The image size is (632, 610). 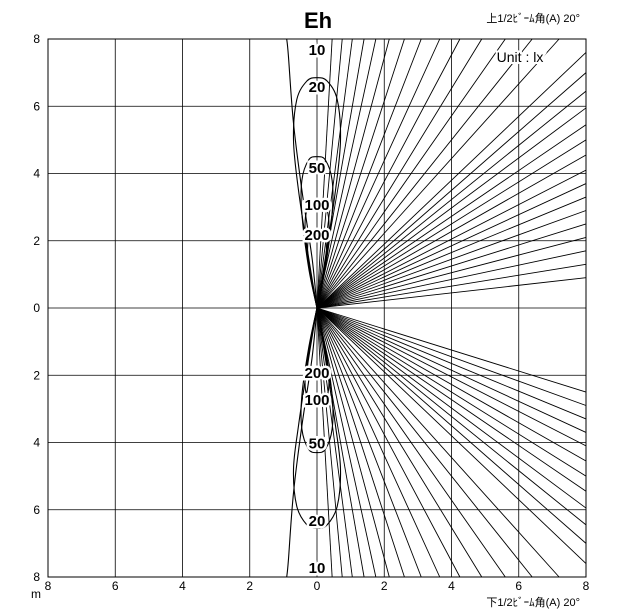 I want to click on chart-title: Eh, so click(x=318, y=20).